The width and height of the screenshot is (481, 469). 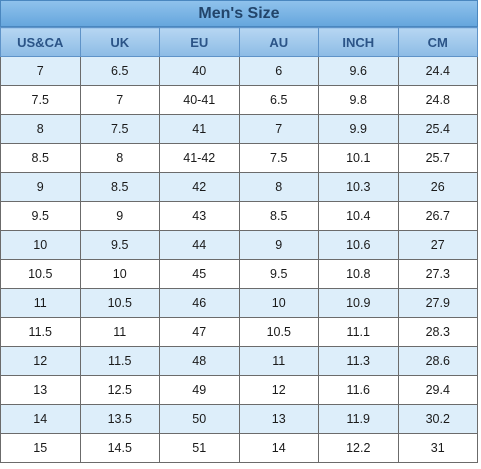 I want to click on cell-us-ca: 9.5, so click(x=40, y=216).